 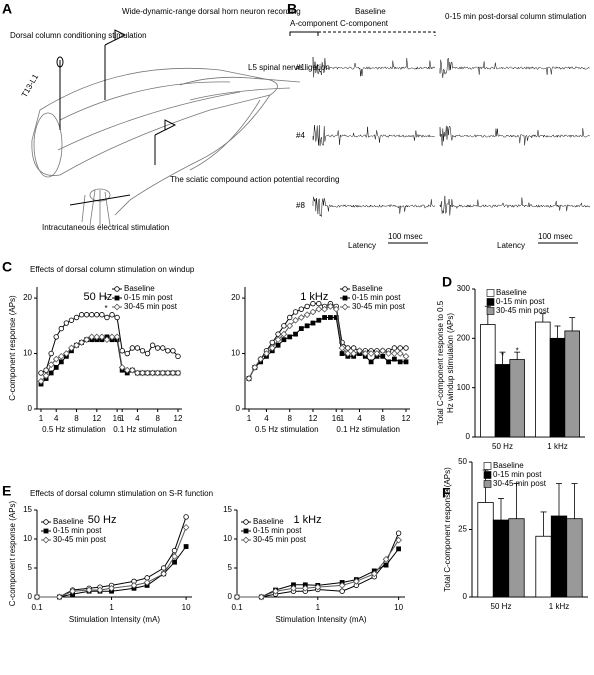 What do you see at coordinates (320, 619) in the screenshot?
I see `x-axis-label: Stimulation Intensity (mA)` at bounding box center [320, 619].